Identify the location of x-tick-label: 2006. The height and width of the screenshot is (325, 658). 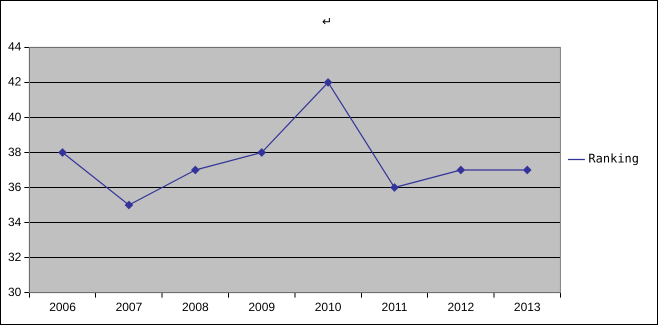
(62, 307).